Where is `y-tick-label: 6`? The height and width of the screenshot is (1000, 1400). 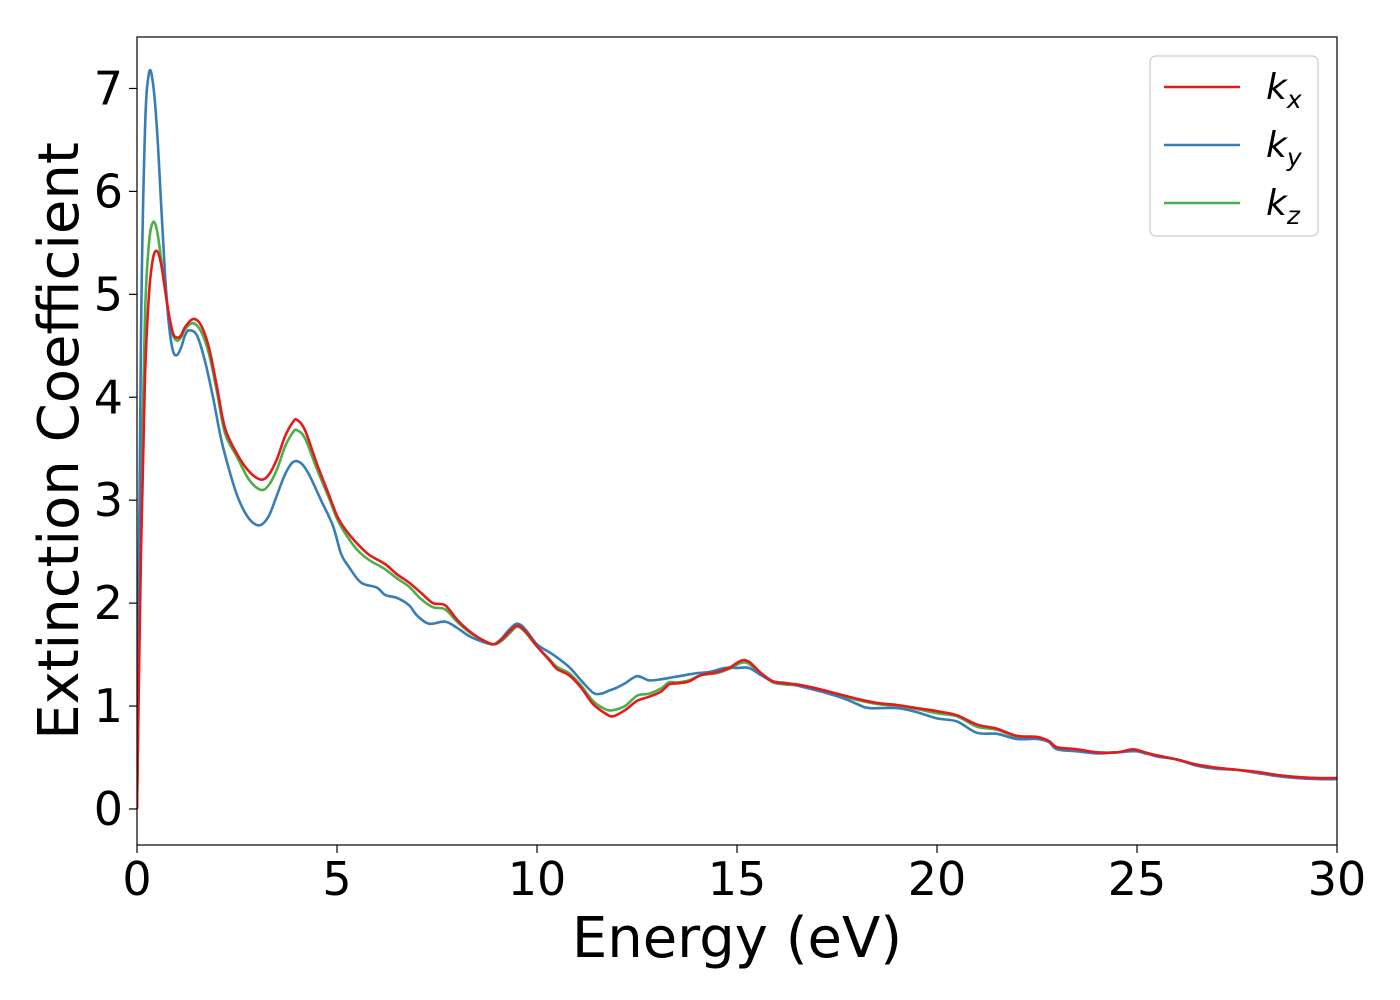 y-tick-label: 6 is located at coordinates (108, 191).